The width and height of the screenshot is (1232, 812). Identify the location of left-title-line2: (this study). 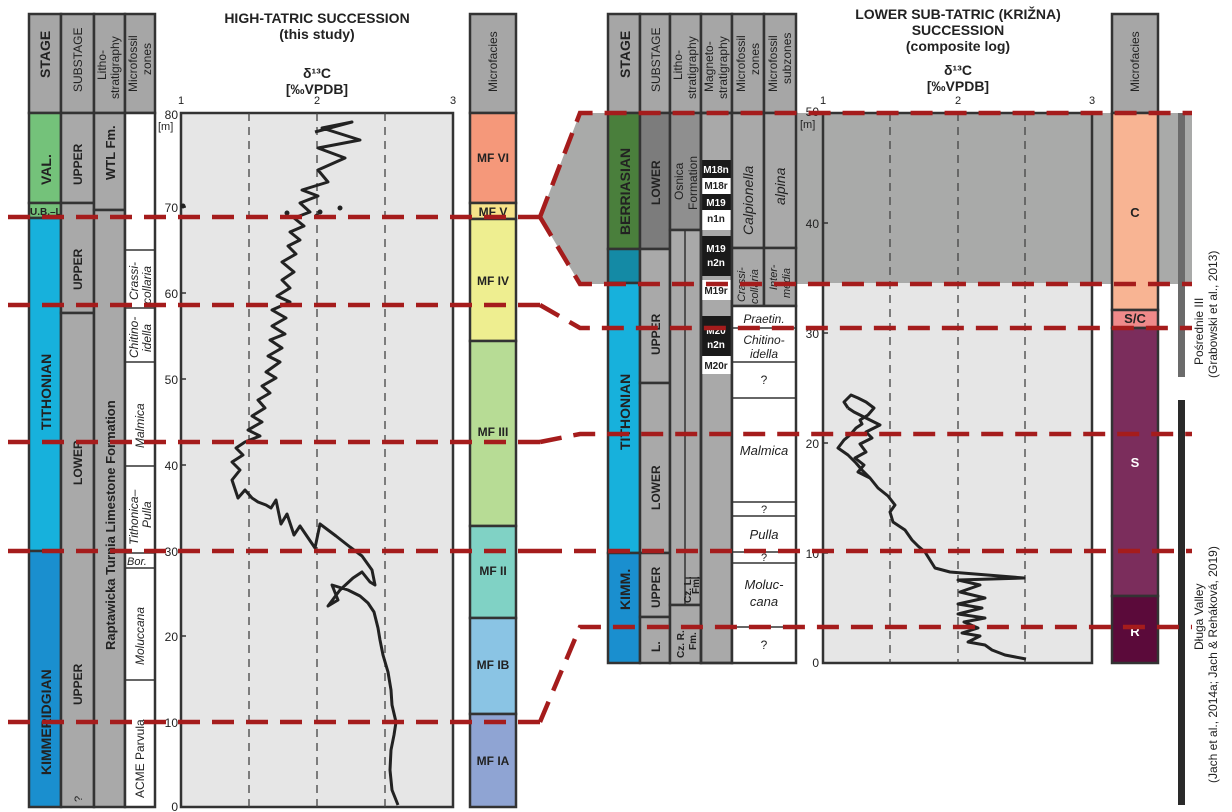
(316, 34).